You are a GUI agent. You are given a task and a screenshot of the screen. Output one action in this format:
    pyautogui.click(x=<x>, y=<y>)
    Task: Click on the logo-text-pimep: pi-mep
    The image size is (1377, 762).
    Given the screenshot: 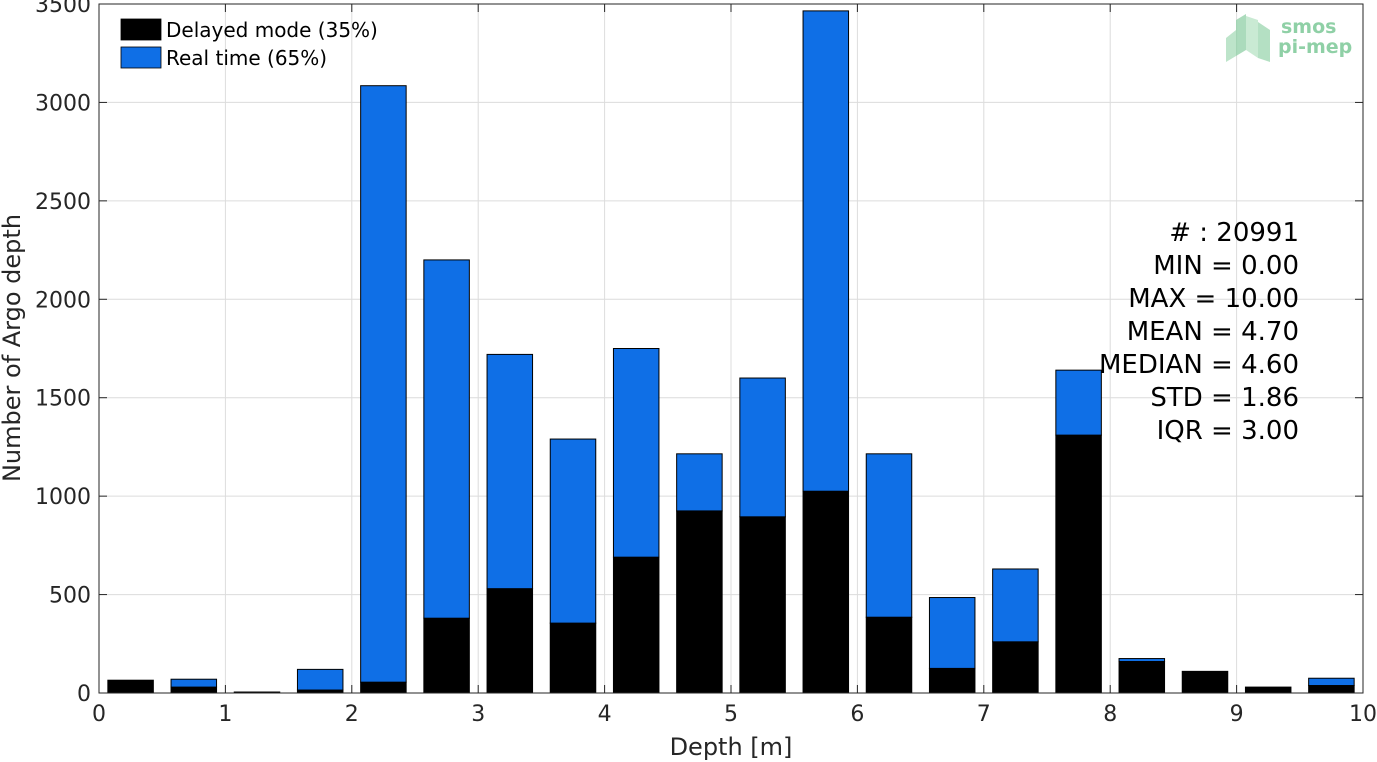 What is the action you would take?
    pyautogui.click(x=1315, y=47)
    